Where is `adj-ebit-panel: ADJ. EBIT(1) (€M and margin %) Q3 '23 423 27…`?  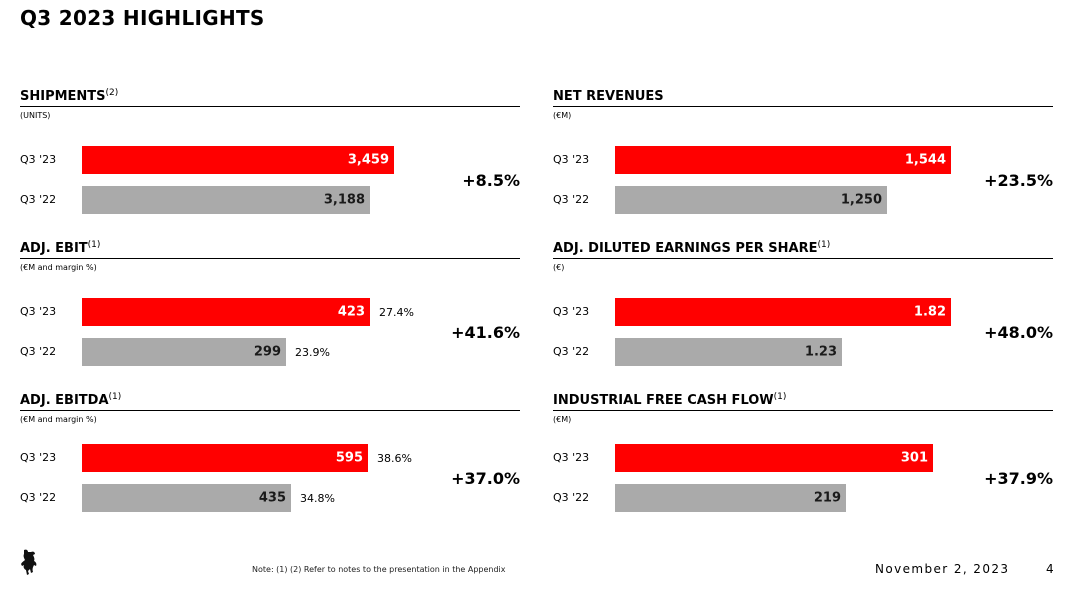
adj-ebit-panel: ADJ. EBIT(1) (€M and margin %) Q3 '23 423 27… is located at coordinates (270, 305).